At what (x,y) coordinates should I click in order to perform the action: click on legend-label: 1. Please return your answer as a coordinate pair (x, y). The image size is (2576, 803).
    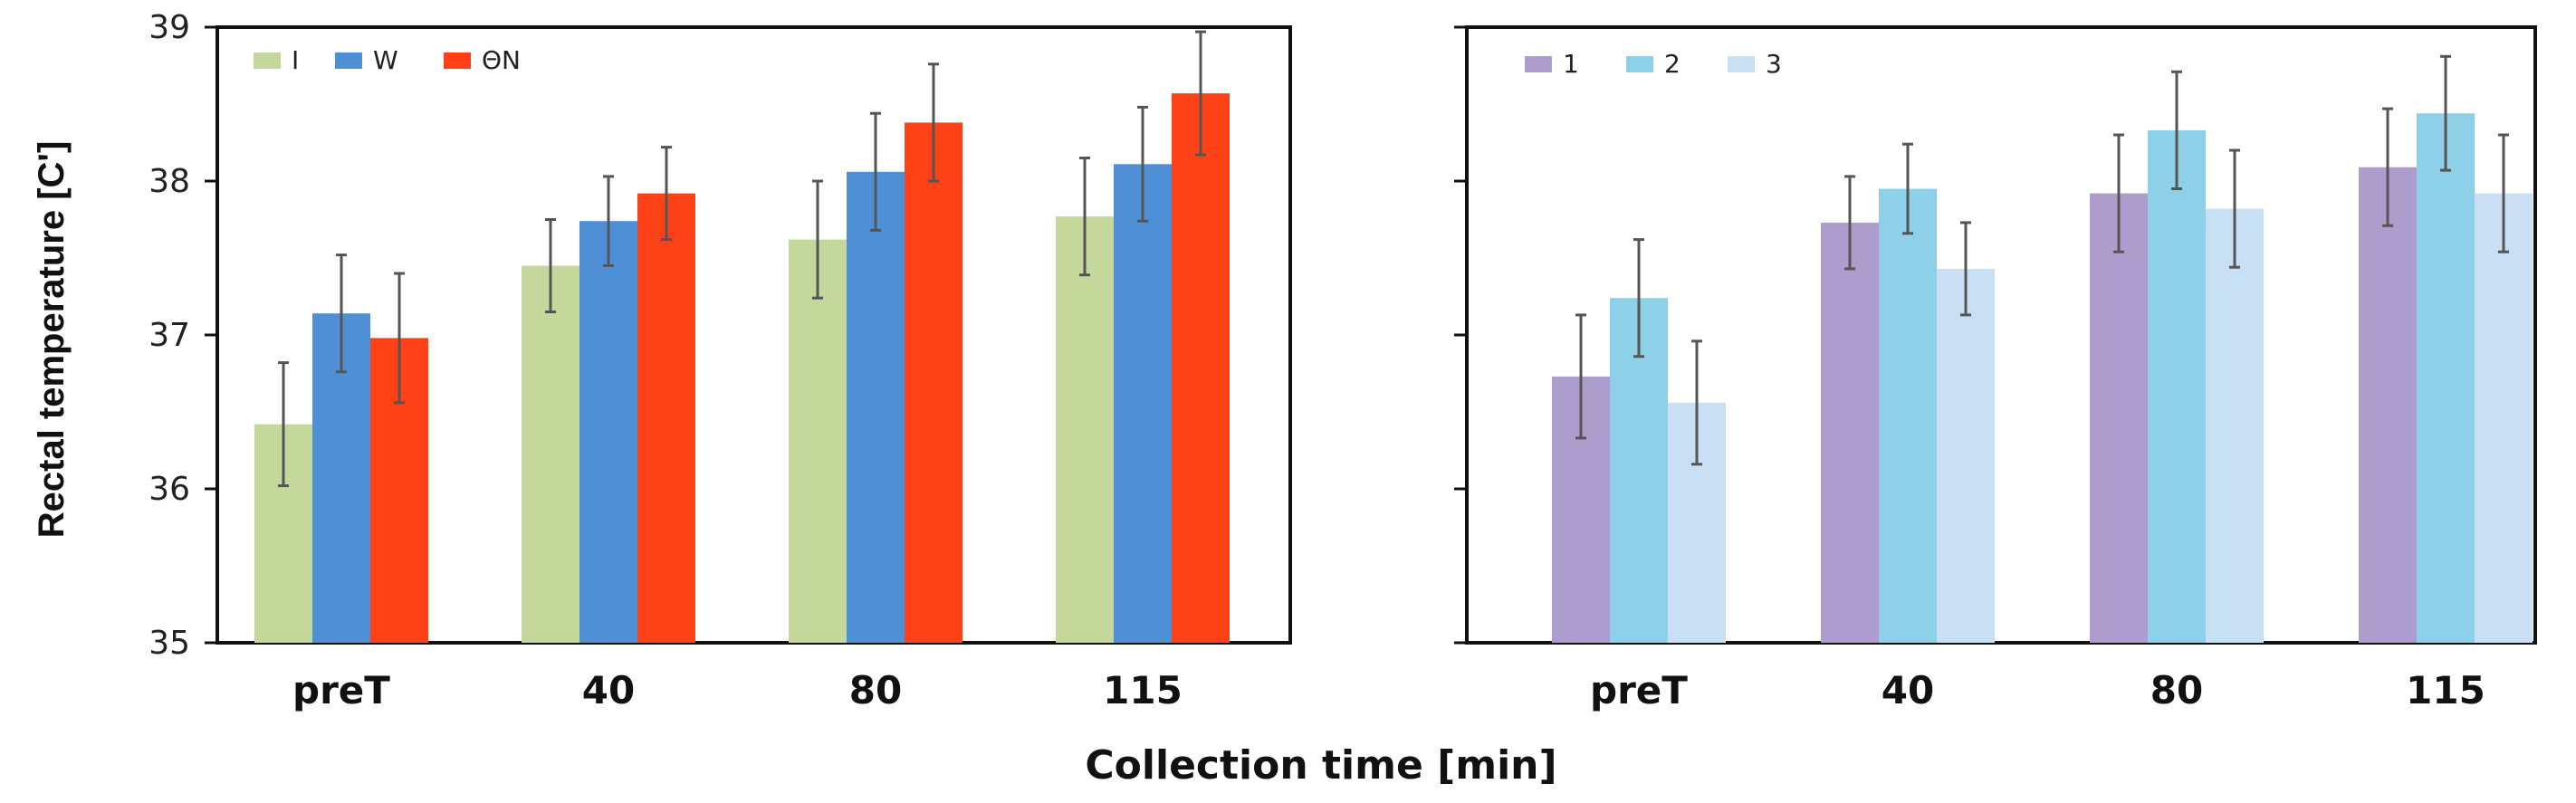
    Looking at the image, I should click on (1571, 64).